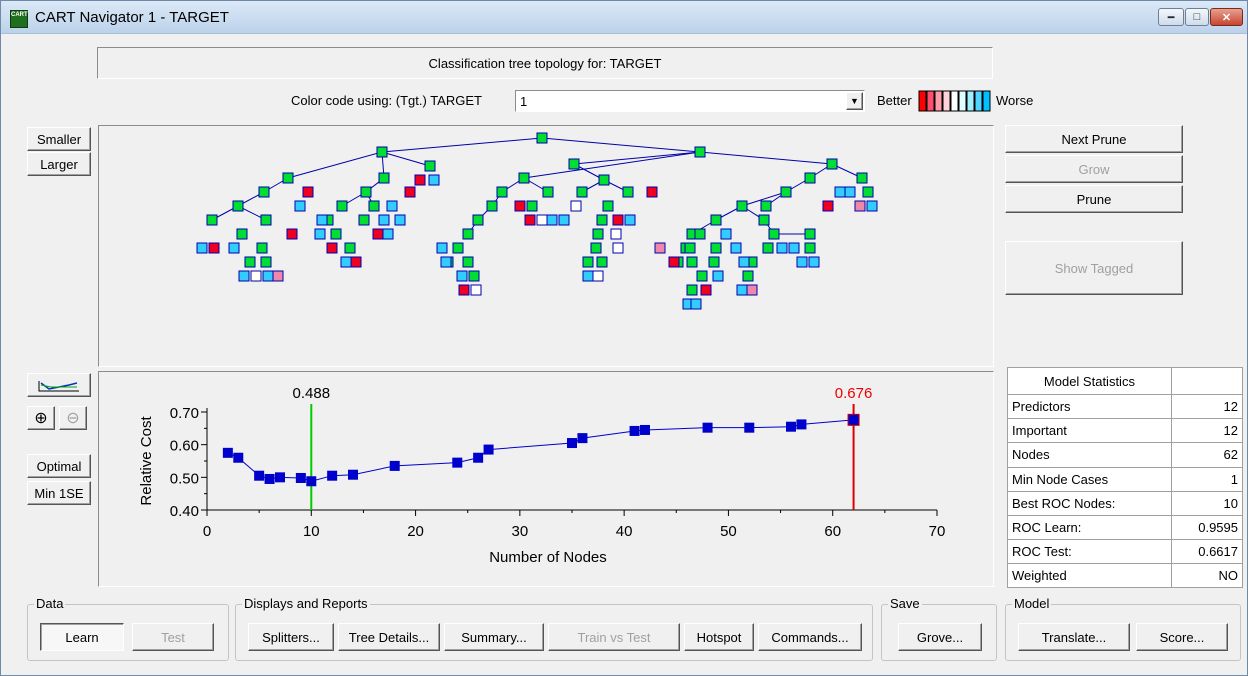  What do you see at coordinates (1094, 169) in the screenshot?
I see `grow-button: Grow` at bounding box center [1094, 169].